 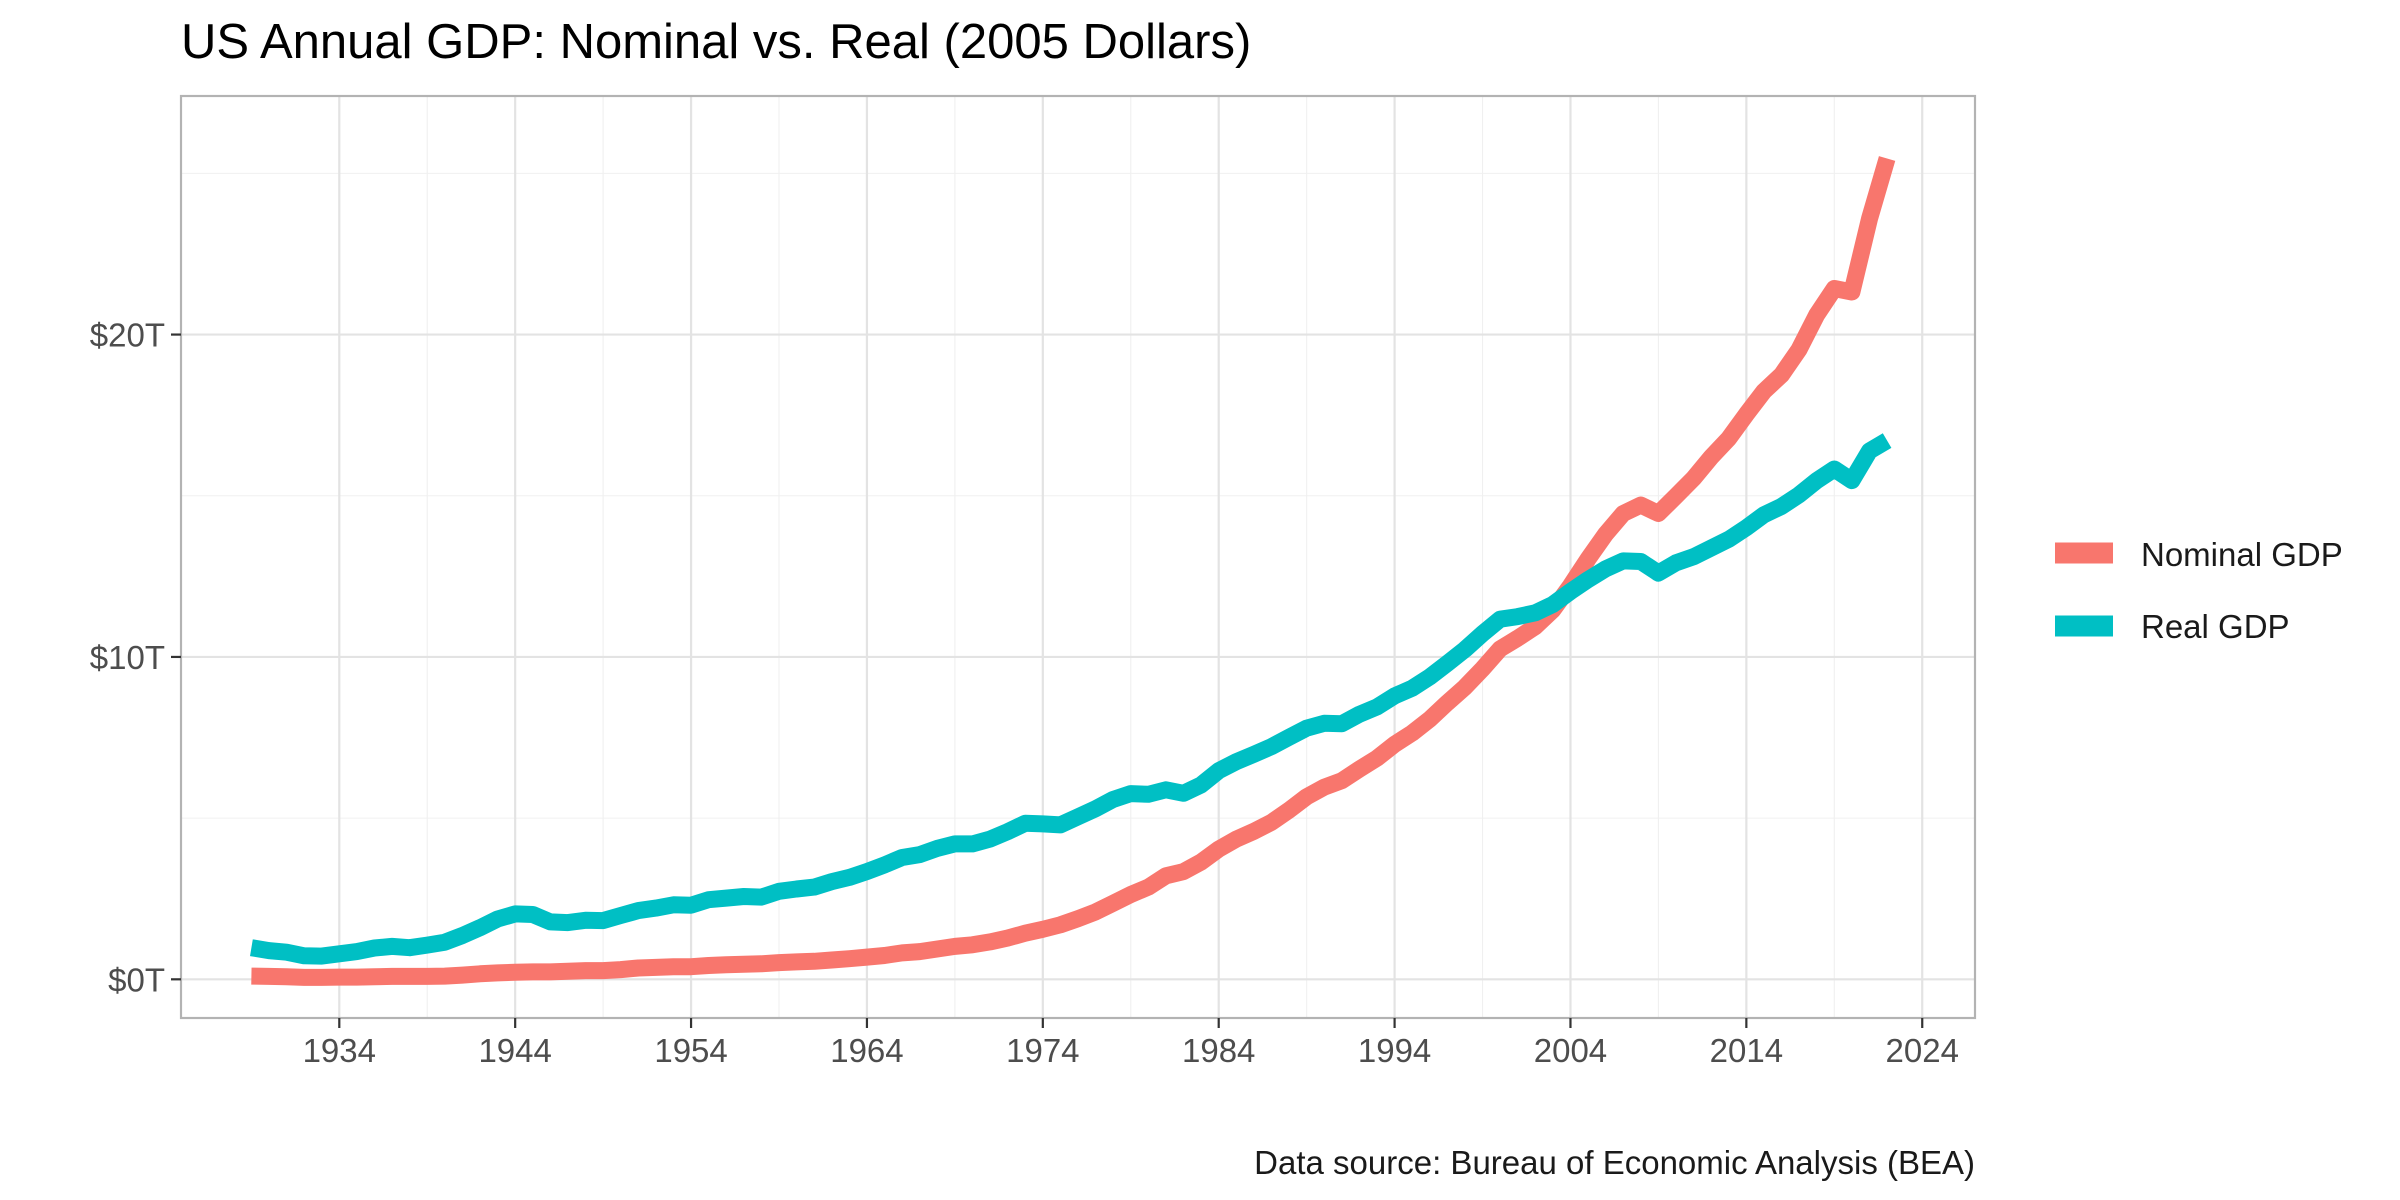 I want to click on x-tick-label: 1934, so click(x=339, y=1050).